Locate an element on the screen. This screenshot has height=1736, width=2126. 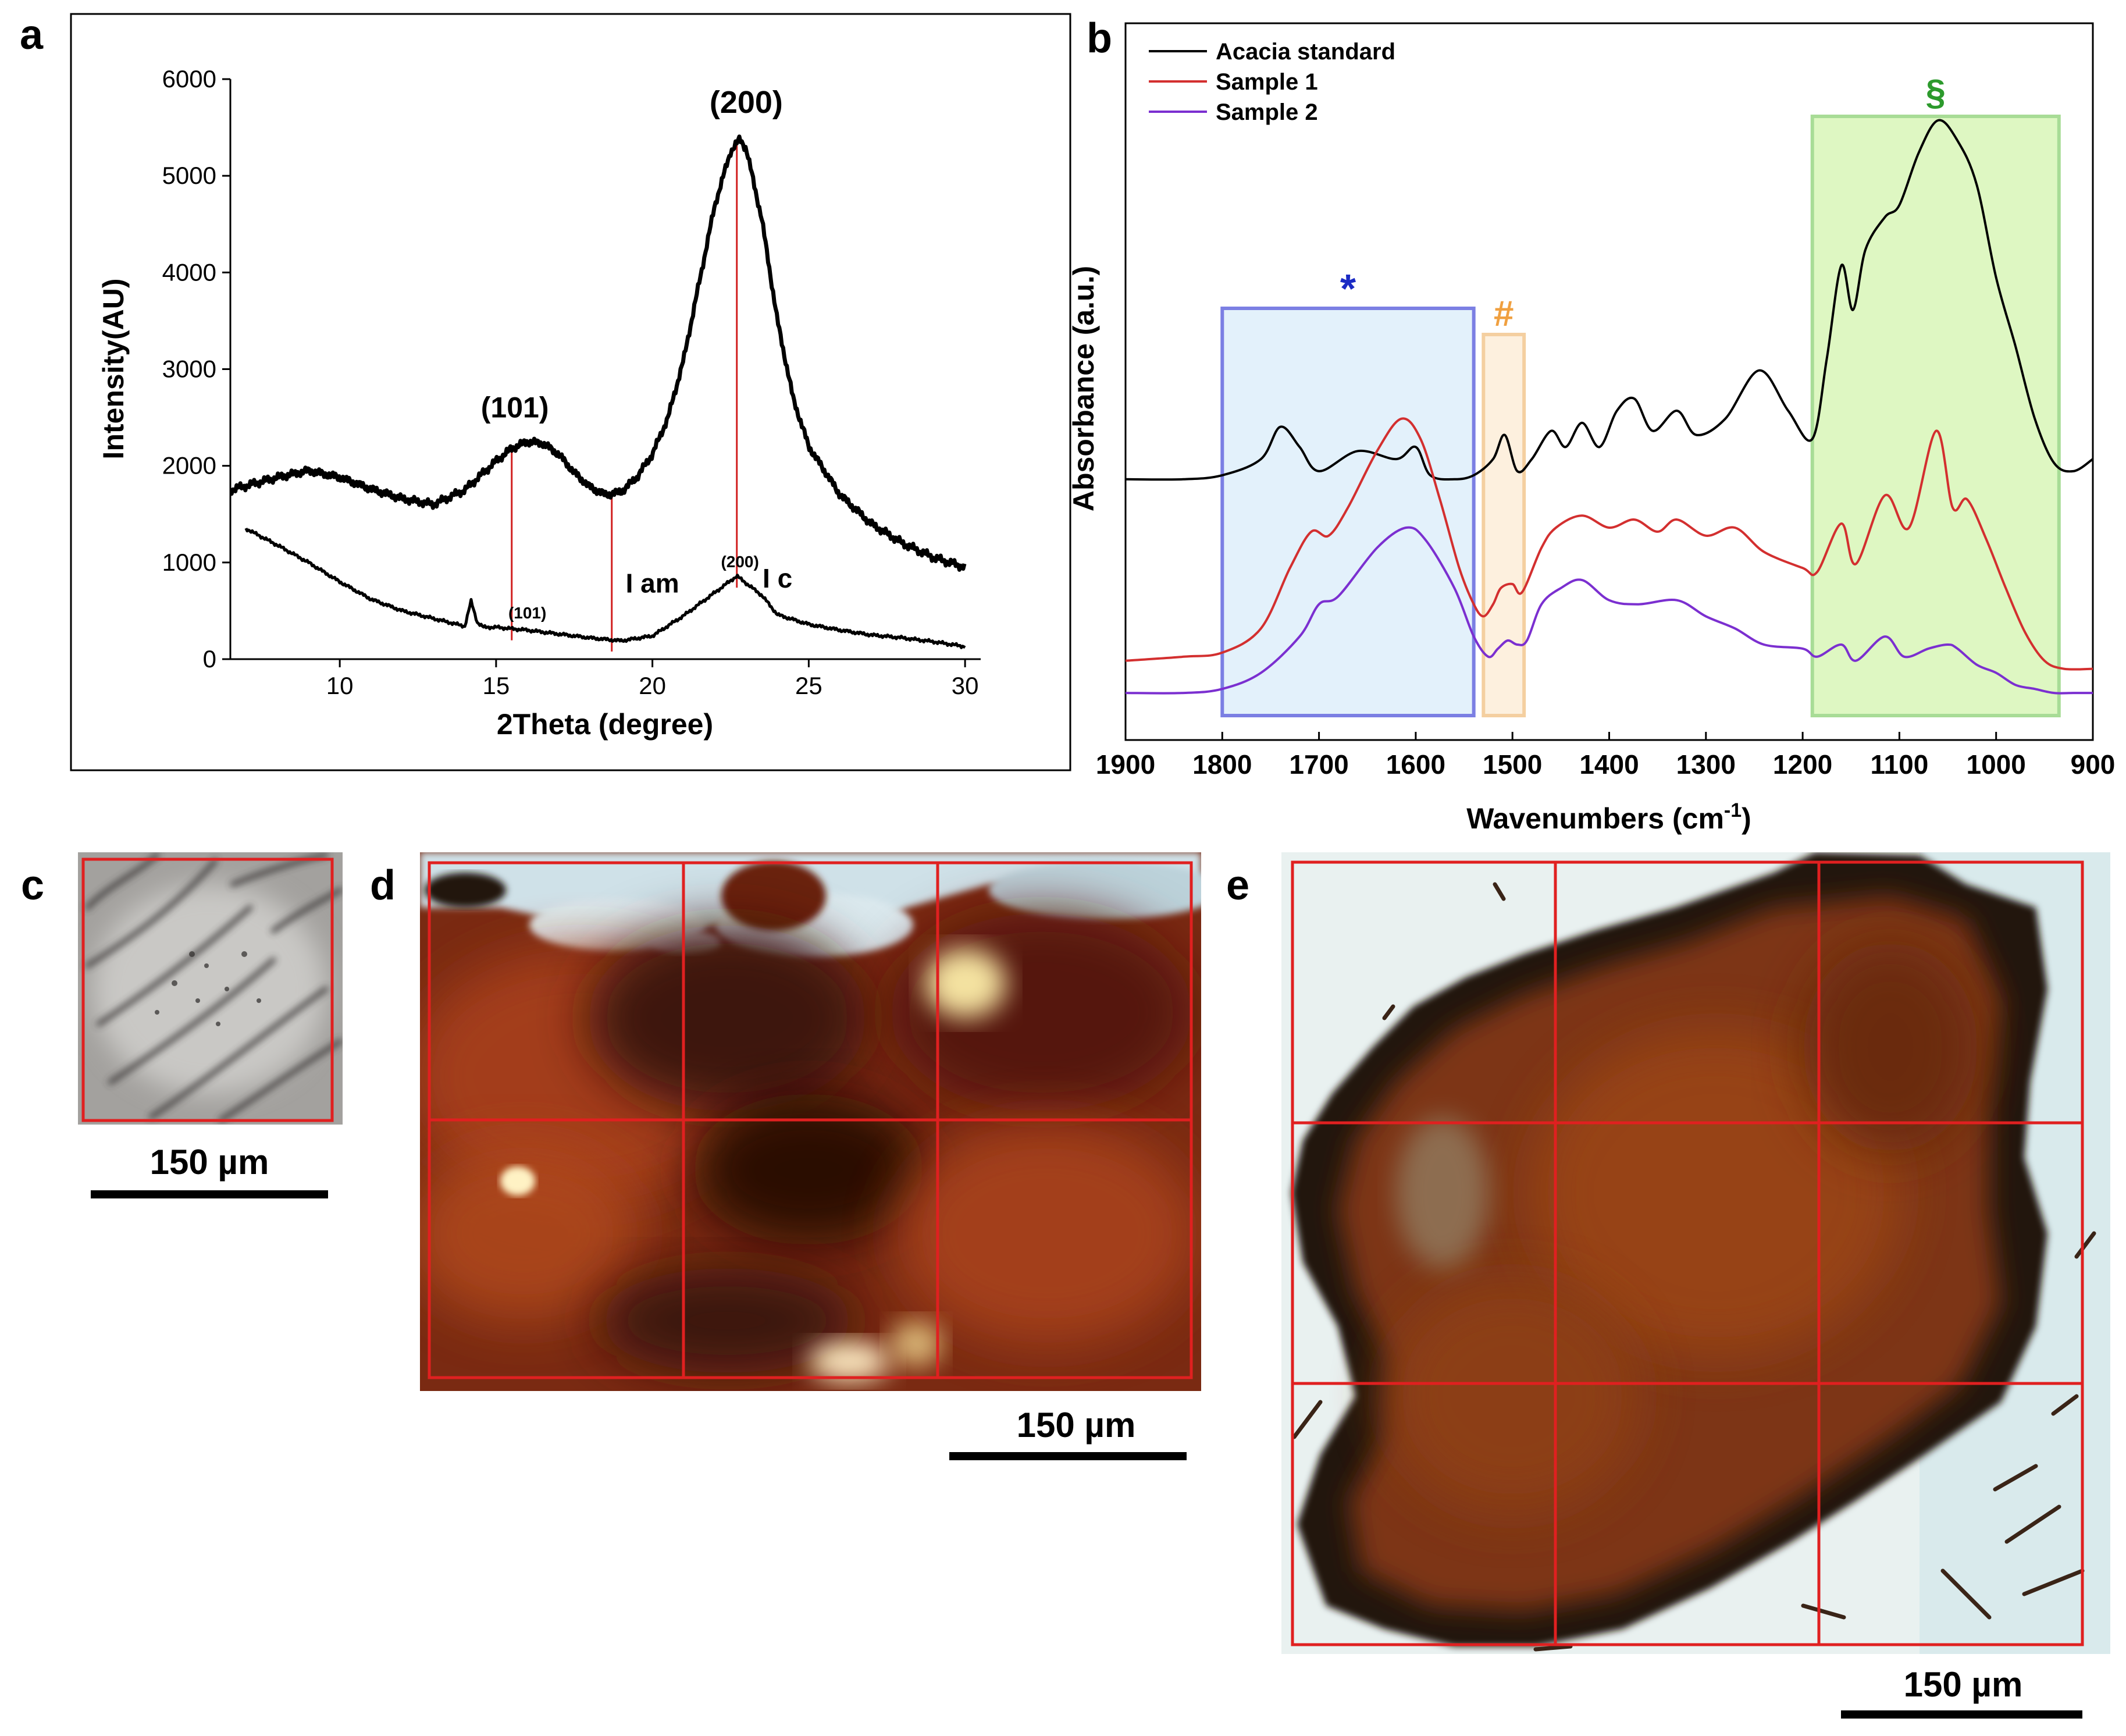
xrd-x-tick-label: 30 is located at coordinates (965, 685).